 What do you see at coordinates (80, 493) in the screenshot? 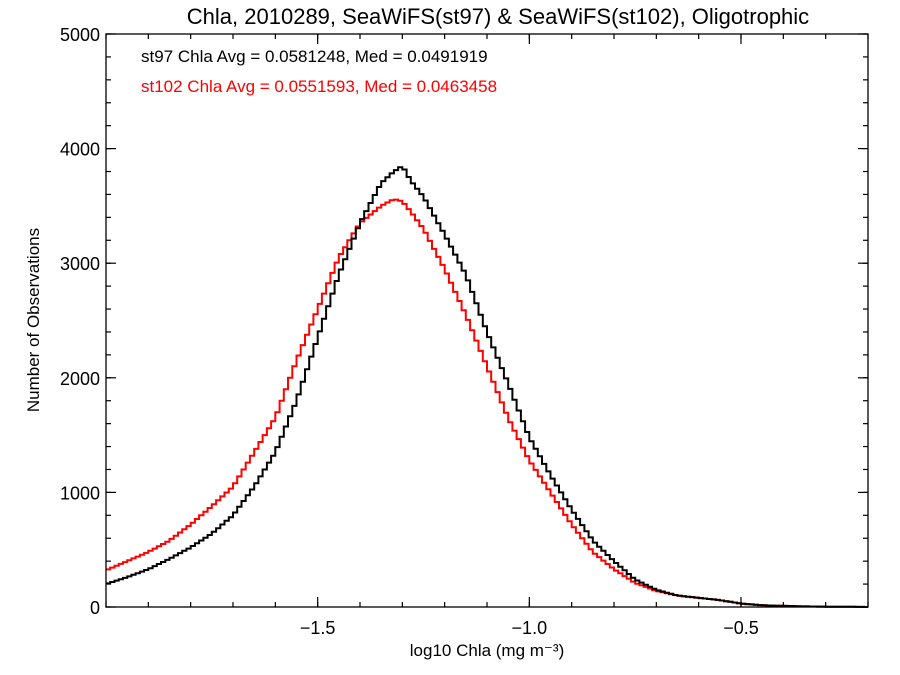
I see `y-tick-label: 1000` at bounding box center [80, 493].